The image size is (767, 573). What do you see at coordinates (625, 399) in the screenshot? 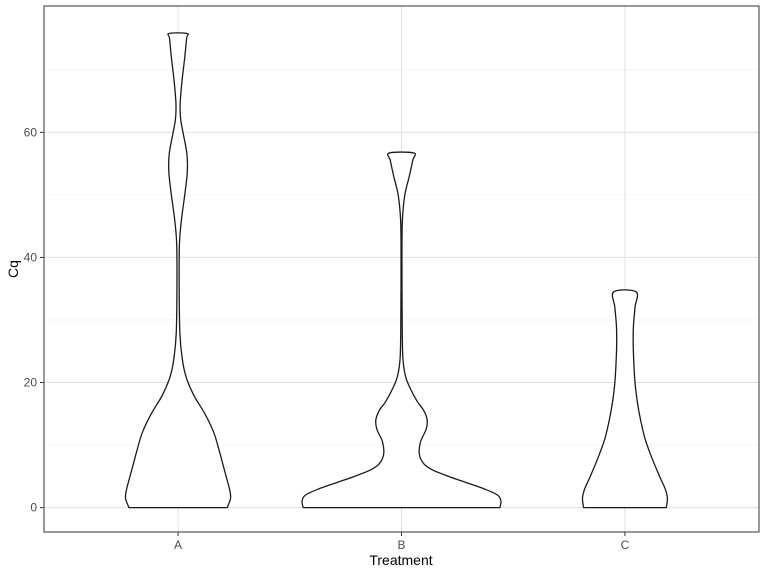
I see `violin-C` at bounding box center [625, 399].